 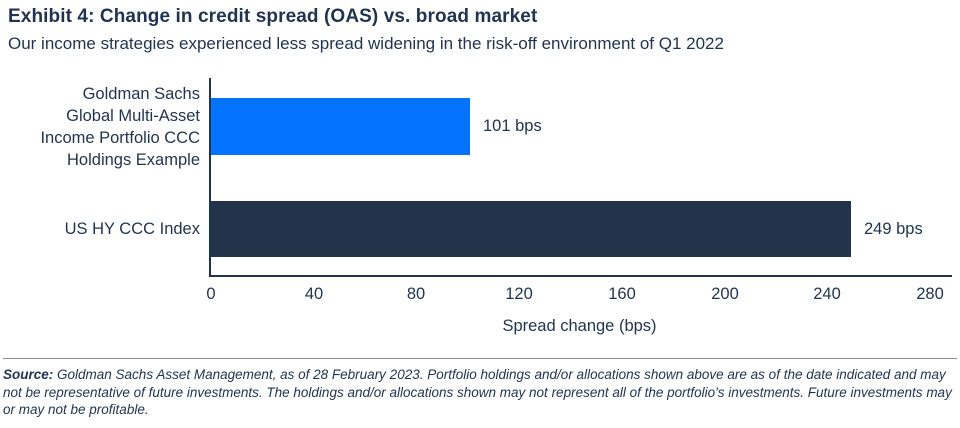 What do you see at coordinates (622, 294) in the screenshot?
I see `x-tick-label: 160` at bounding box center [622, 294].